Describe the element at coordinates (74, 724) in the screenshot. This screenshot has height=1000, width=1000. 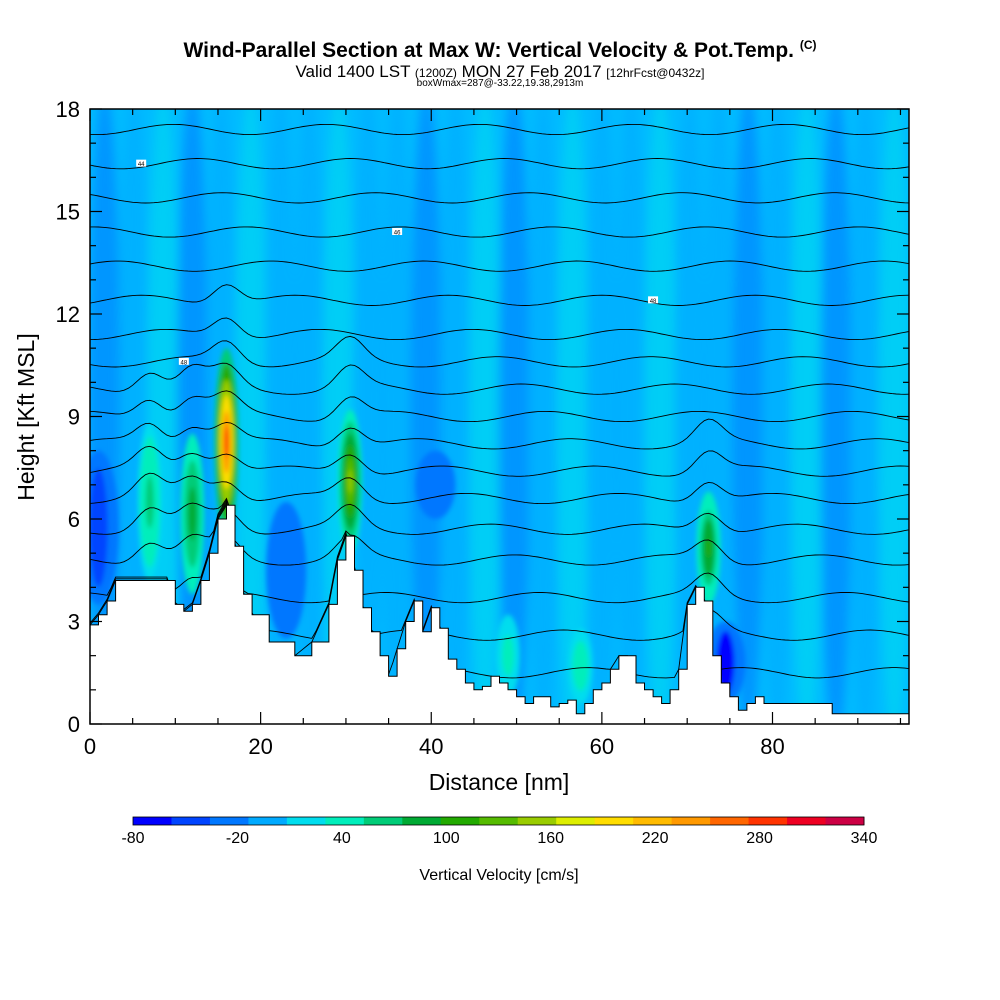
I see `y-tick-label: 0` at that location.